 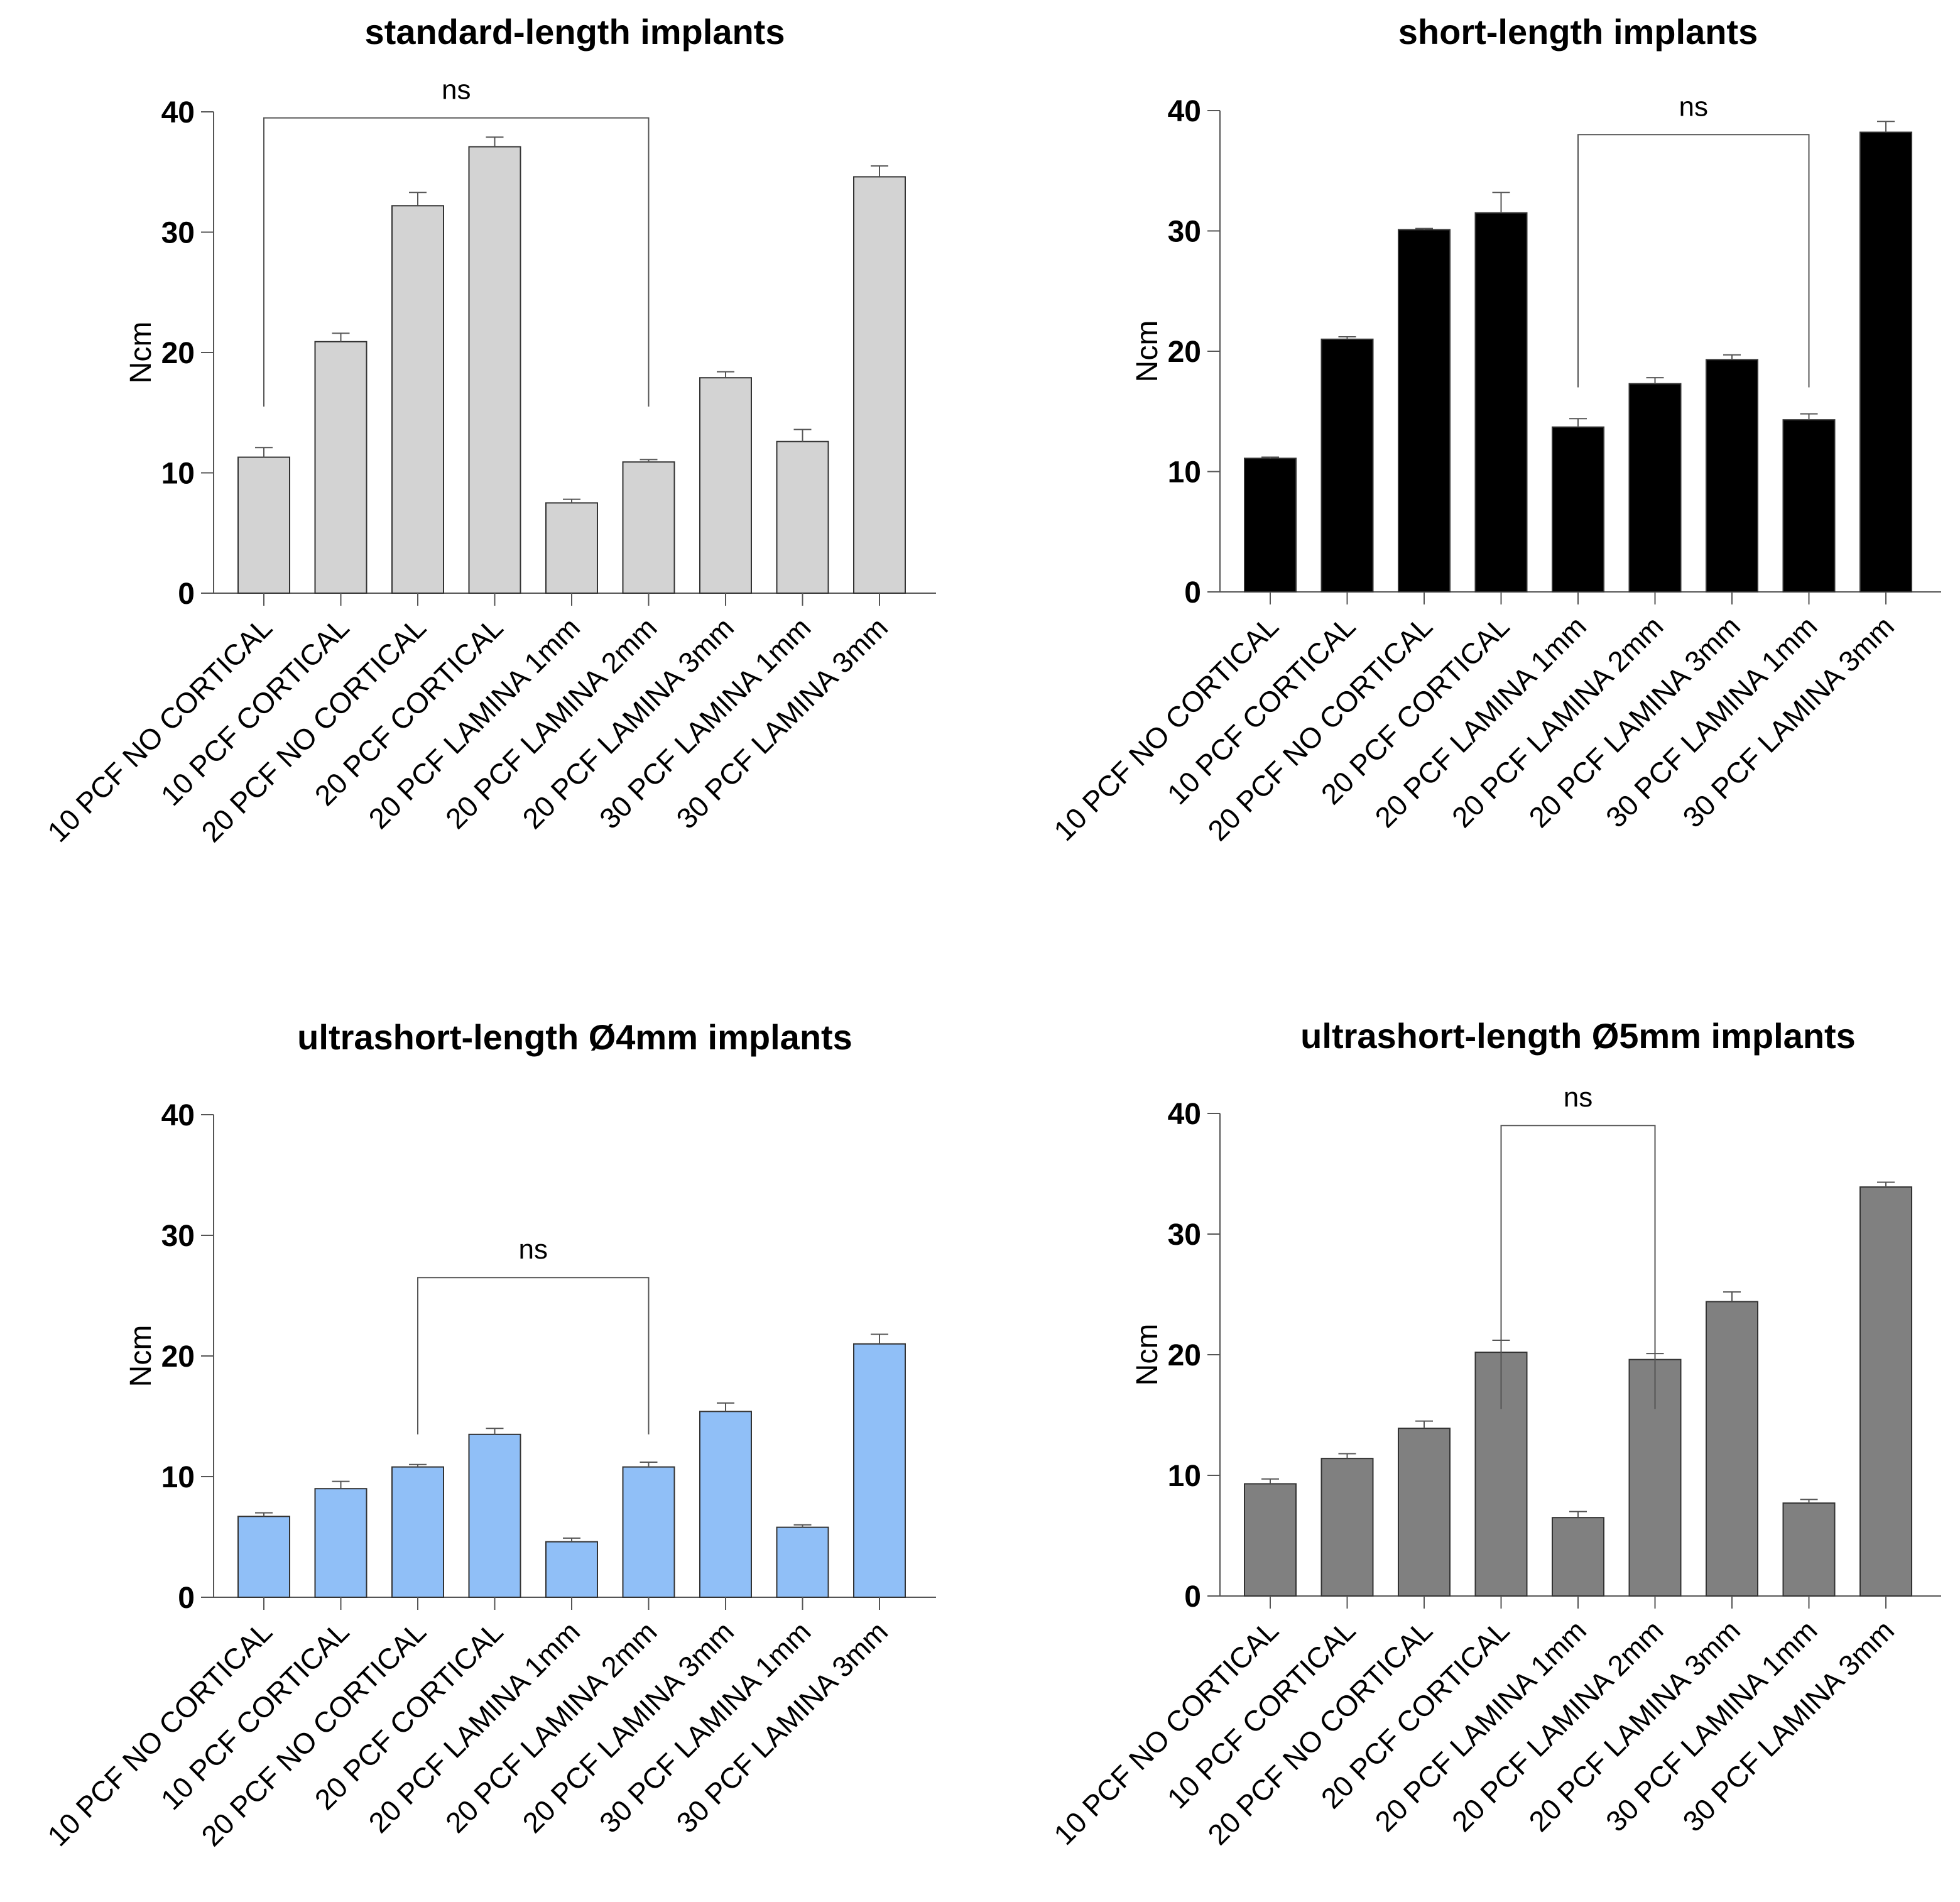 What do you see at coordinates (574, 1037) in the screenshot?
I see `chart-title: ultrashort-length Ø4mm implants` at bounding box center [574, 1037].